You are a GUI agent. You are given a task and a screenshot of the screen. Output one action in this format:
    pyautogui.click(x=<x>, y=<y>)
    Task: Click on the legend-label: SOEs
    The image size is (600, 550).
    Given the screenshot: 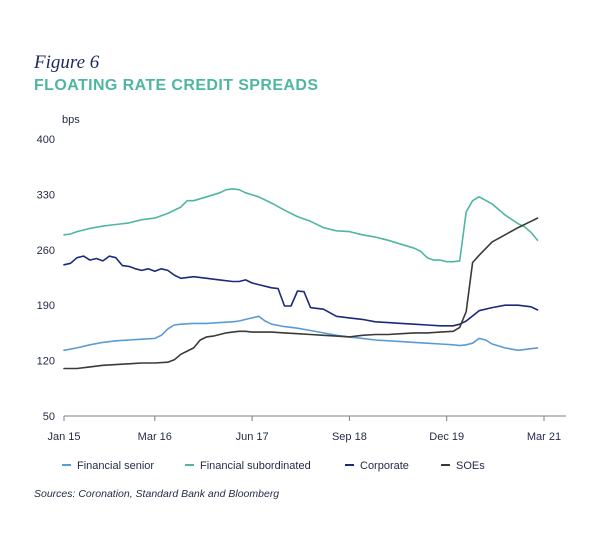 What is the action you would take?
    pyautogui.click(x=470, y=466)
    